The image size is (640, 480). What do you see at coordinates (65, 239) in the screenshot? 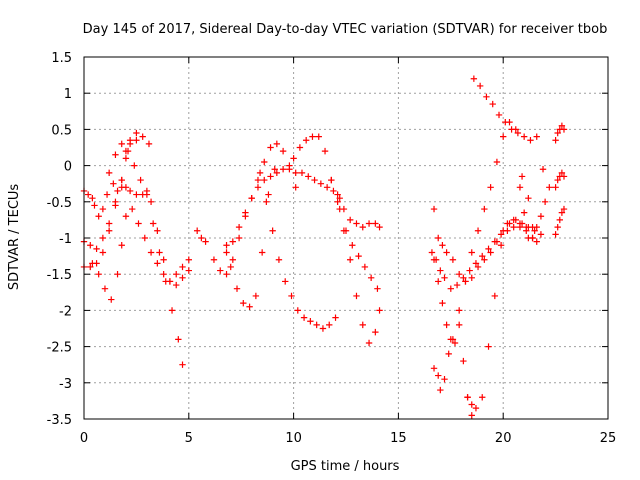
I see `y-tick-label: -1` at bounding box center [65, 239].